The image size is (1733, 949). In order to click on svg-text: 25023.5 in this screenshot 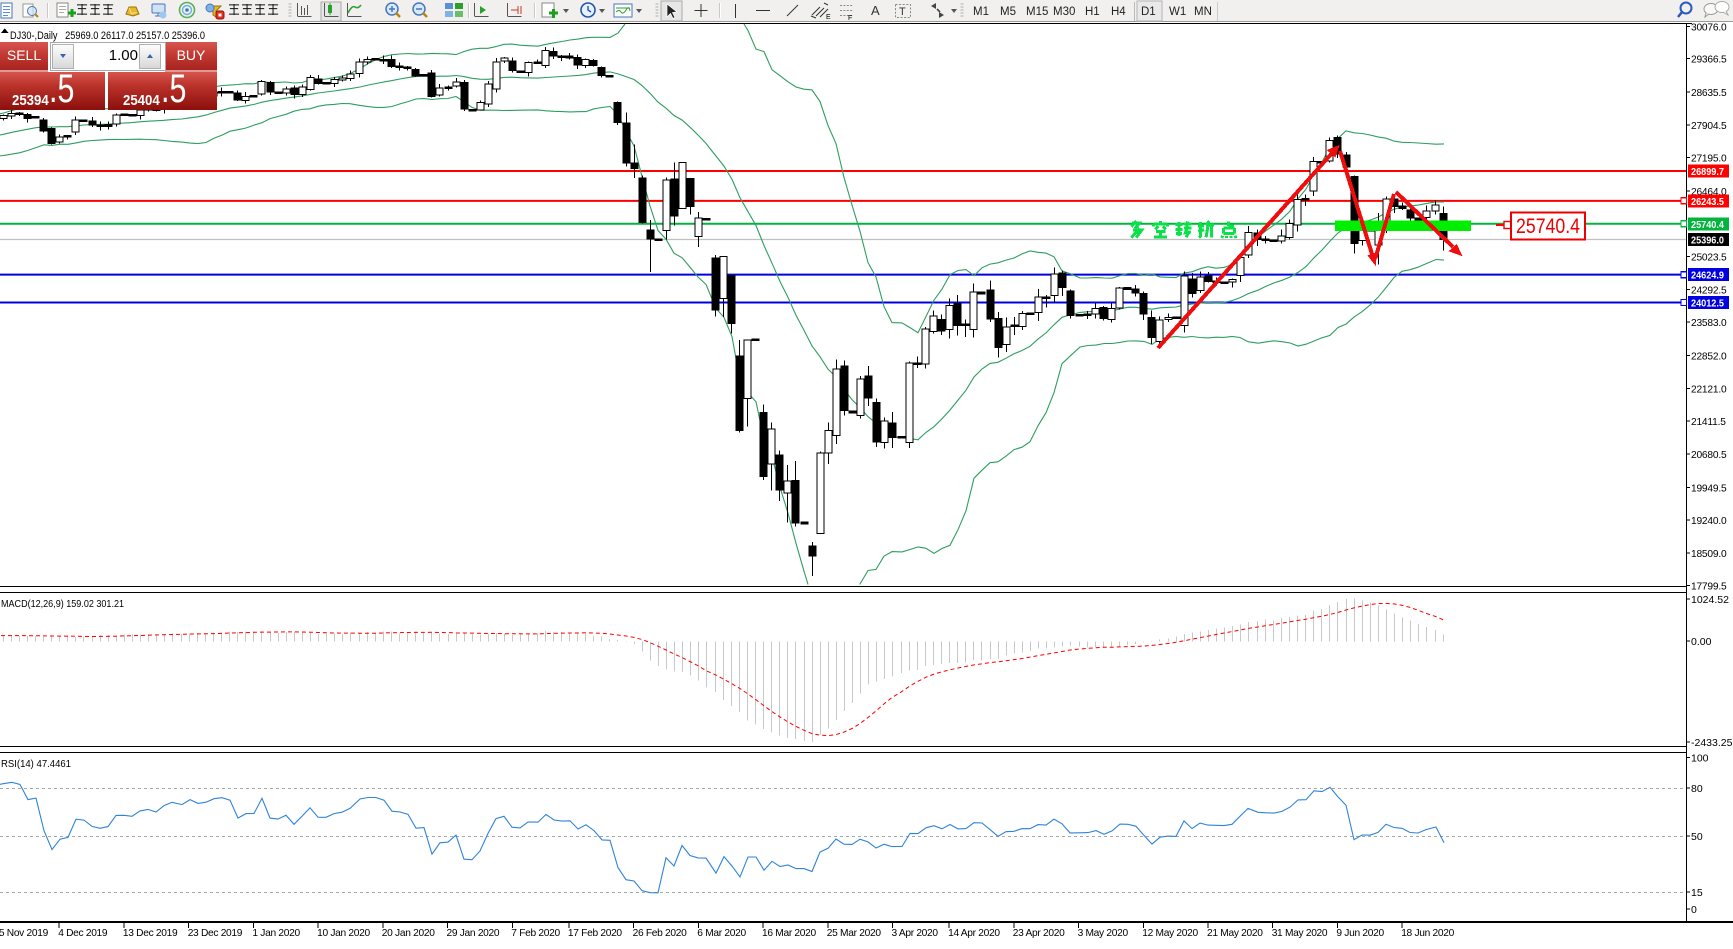, I will do `click(1709, 257)`.